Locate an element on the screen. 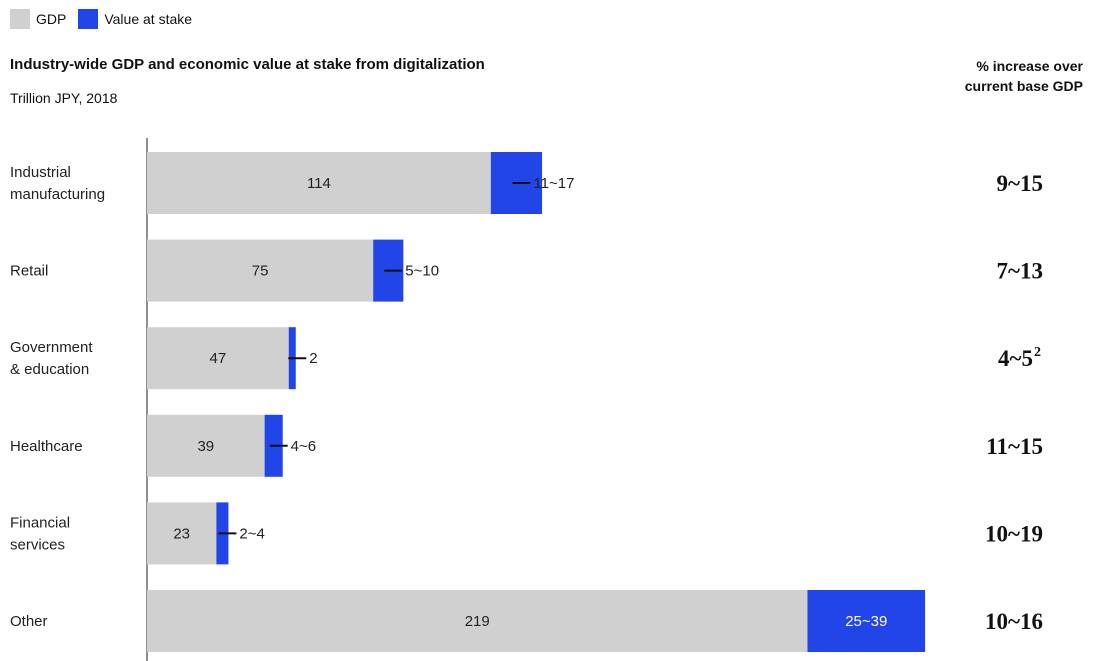 This screenshot has width=1097, height=661. bar-value-at-stake is located at coordinates (866, 621).